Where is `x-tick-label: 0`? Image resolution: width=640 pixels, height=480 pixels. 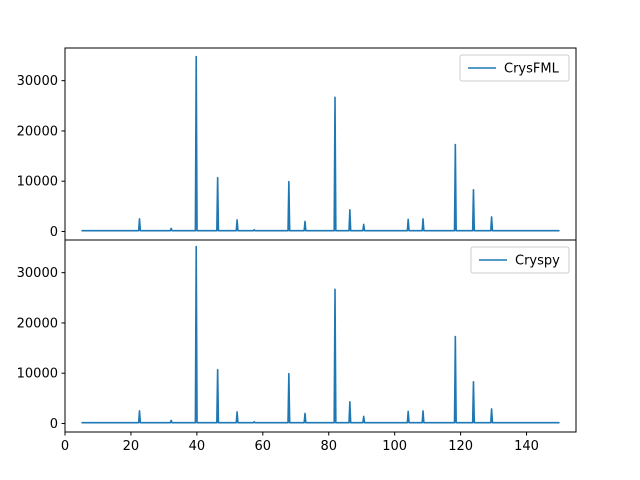
x-tick-label: 0 is located at coordinates (65, 446).